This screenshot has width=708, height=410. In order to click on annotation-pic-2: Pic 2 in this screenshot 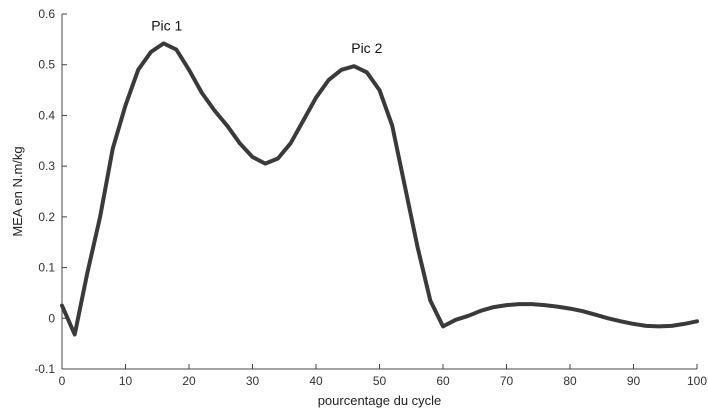, I will do `click(366, 48)`.